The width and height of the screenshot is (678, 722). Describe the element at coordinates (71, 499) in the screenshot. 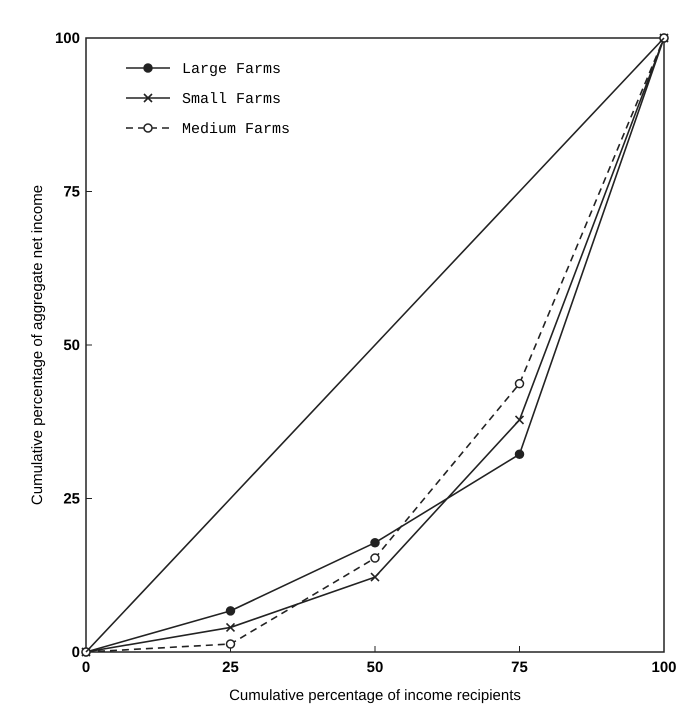

I see `y-tick-label: 25` at that location.